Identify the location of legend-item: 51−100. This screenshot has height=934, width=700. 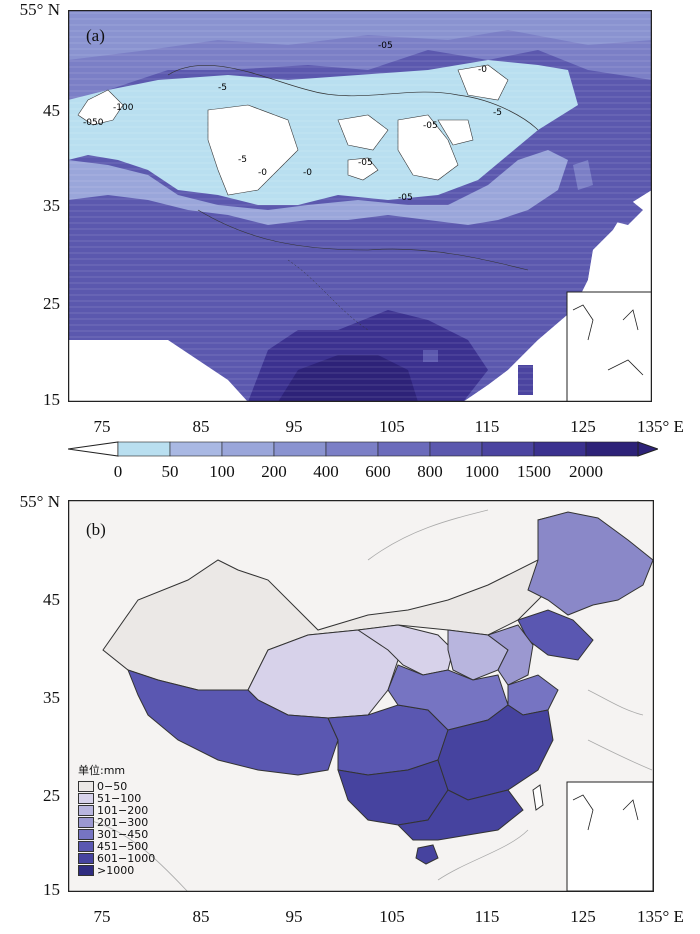
(116, 798).